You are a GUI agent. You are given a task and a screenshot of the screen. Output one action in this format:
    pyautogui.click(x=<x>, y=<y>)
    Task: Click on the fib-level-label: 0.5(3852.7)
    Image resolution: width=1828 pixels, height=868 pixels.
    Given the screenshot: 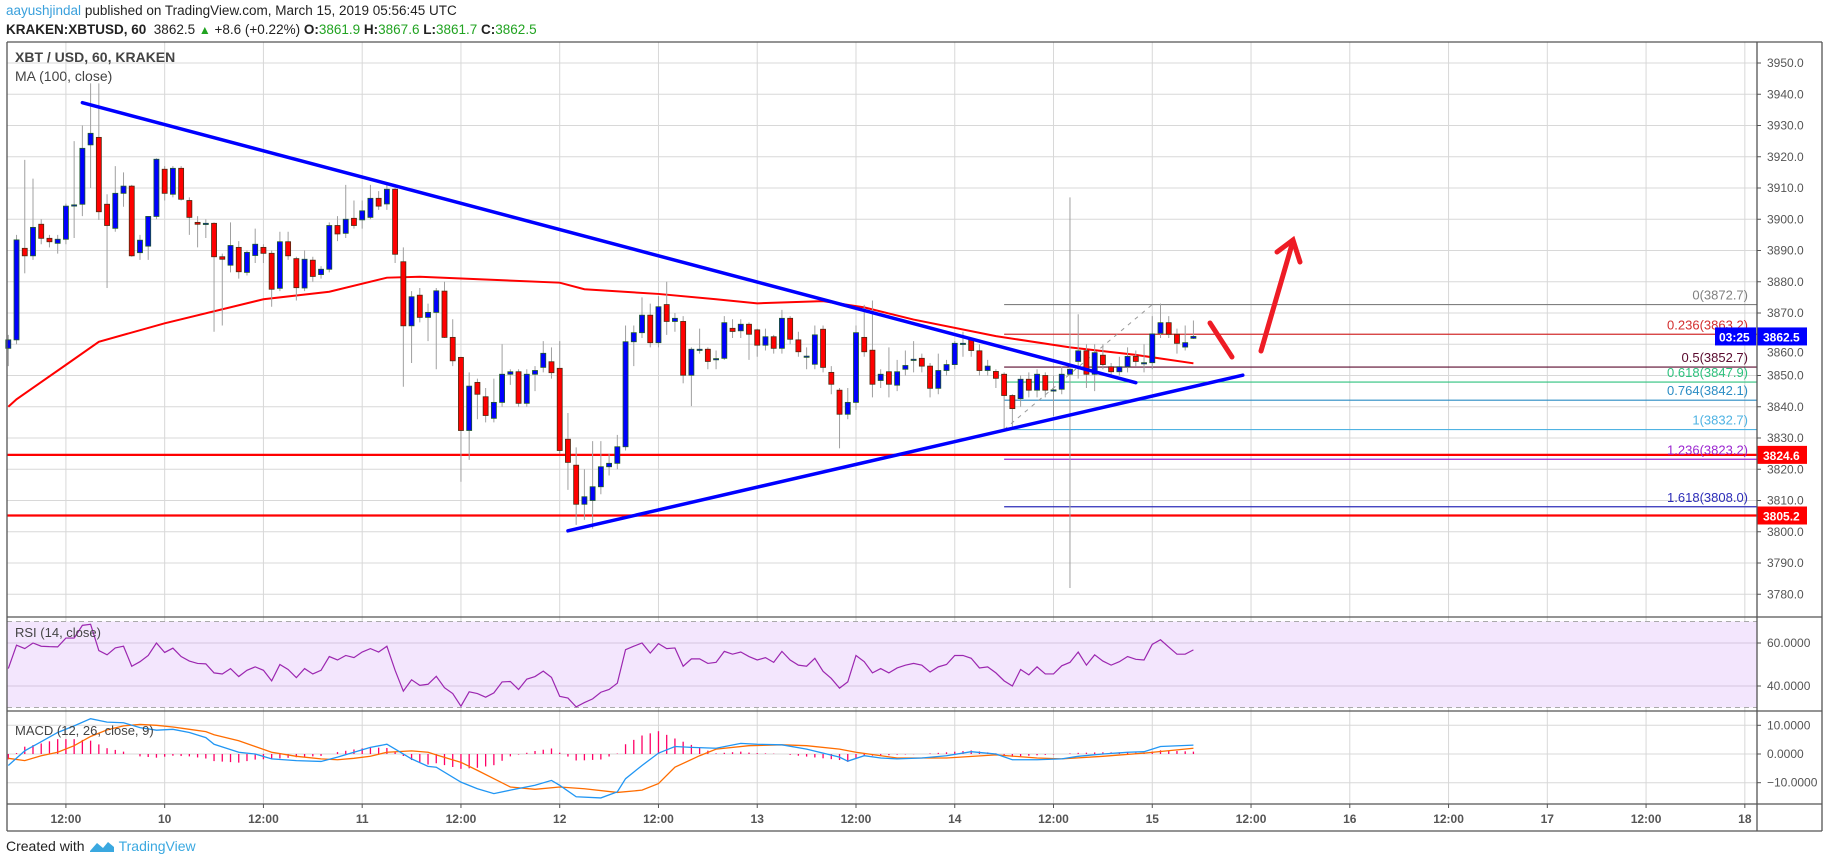 What is the action you would take?
    pyautogui.click(x=1715, y=357)
    